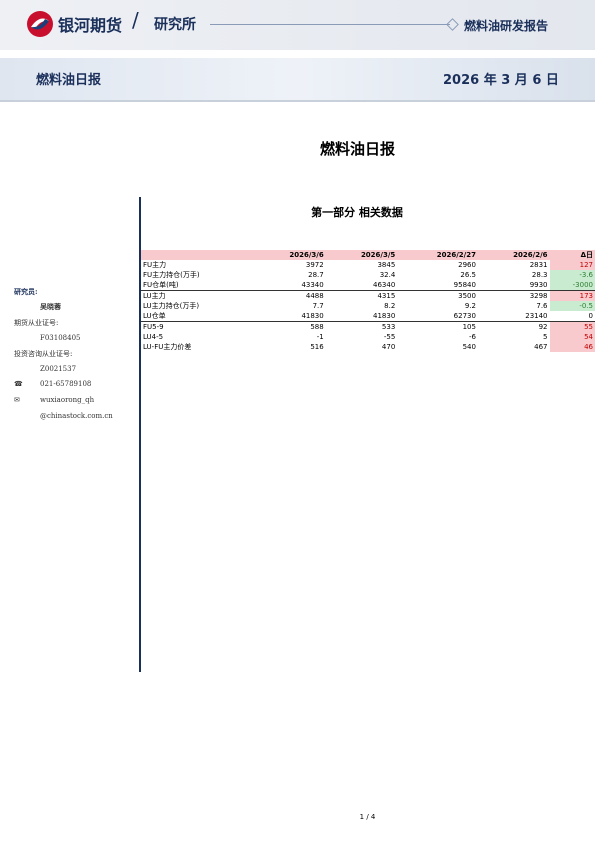 Image resolution: width=595 pixels, height=842 pixels. I want to click on table-cell: 0, so click(572, 316).